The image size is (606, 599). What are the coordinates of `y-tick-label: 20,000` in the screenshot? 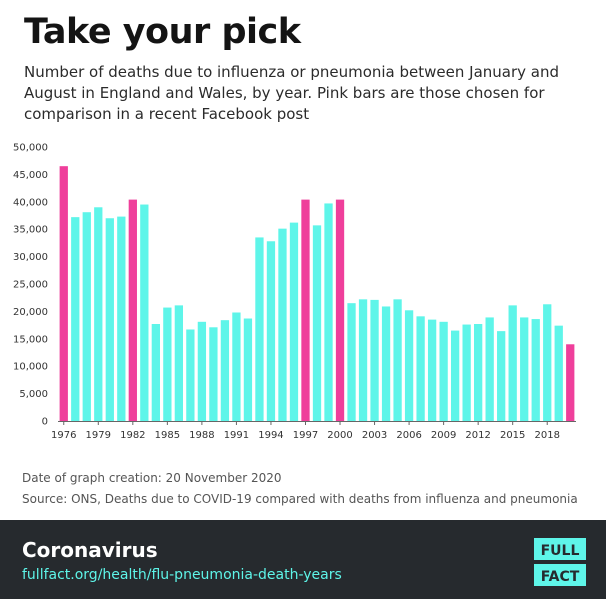 It's located at (30, 312).